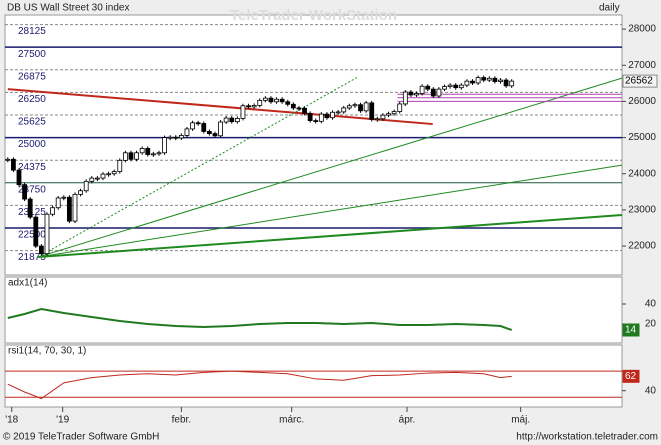  I want to click on y-tick-label: 28000, so click(642, 29).